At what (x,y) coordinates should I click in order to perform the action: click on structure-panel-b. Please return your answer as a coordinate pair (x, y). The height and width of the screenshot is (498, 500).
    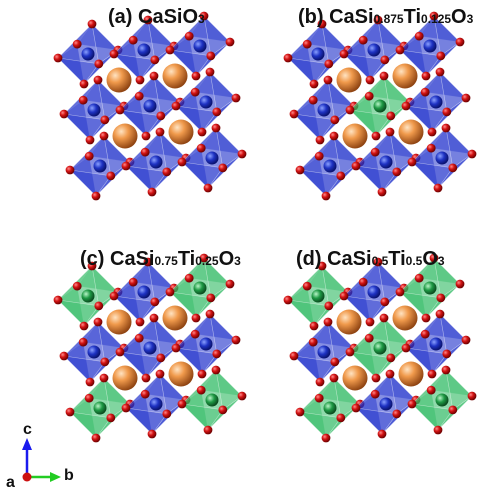
    Looking at the image, I should click on (380, 106).